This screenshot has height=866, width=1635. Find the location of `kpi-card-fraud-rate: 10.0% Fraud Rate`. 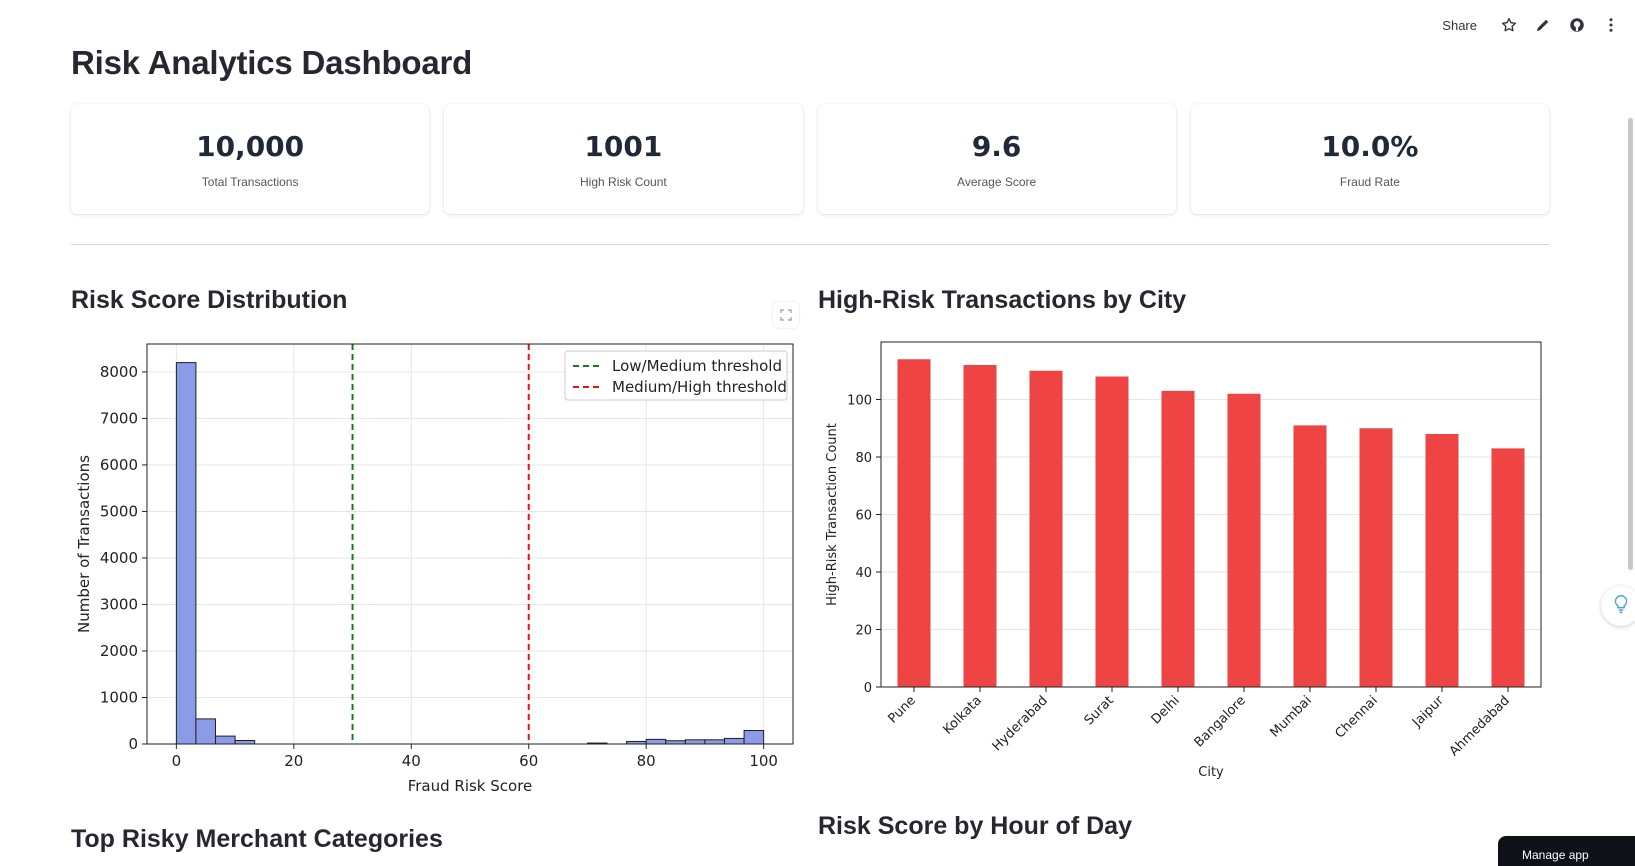

kpi-card-fraud-rate: 10.0% Fraud Rate is located at coordinates (1369, 159).